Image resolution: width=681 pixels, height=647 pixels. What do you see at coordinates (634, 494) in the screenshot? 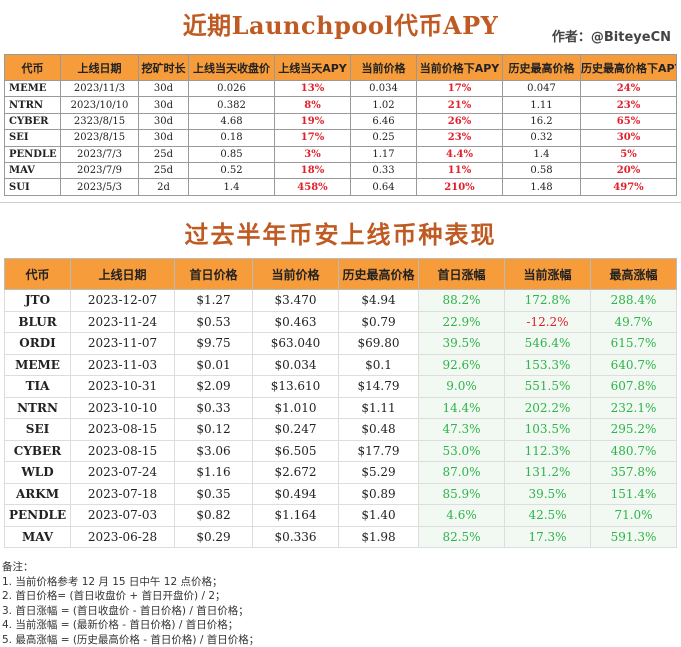
I see `table-cell: 151.4%` at bounding box center [634, 494].